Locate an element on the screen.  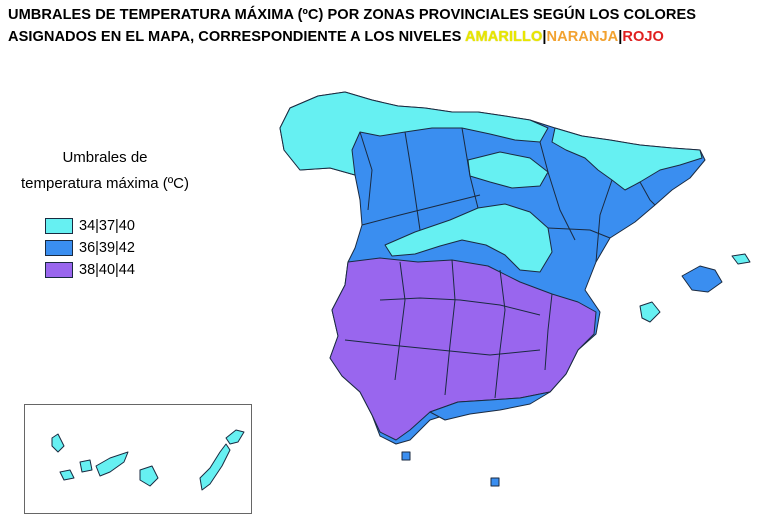
level-red-label: ROJO is located at coordinates (643, 37).